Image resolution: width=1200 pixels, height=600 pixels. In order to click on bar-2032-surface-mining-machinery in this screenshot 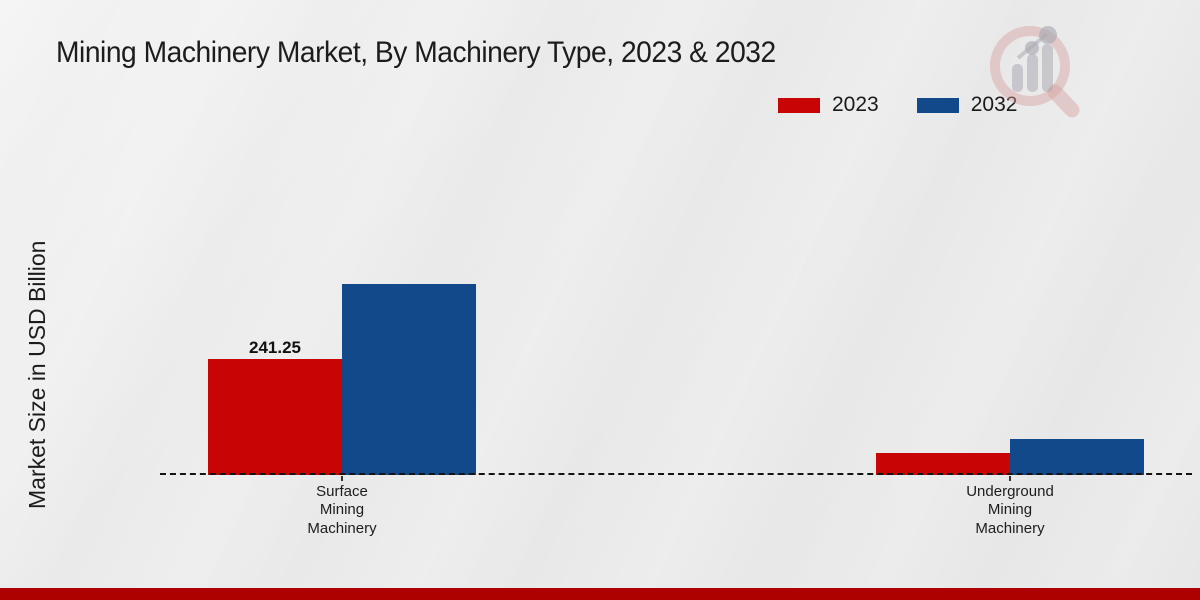, I will do `click(409, 379)`.